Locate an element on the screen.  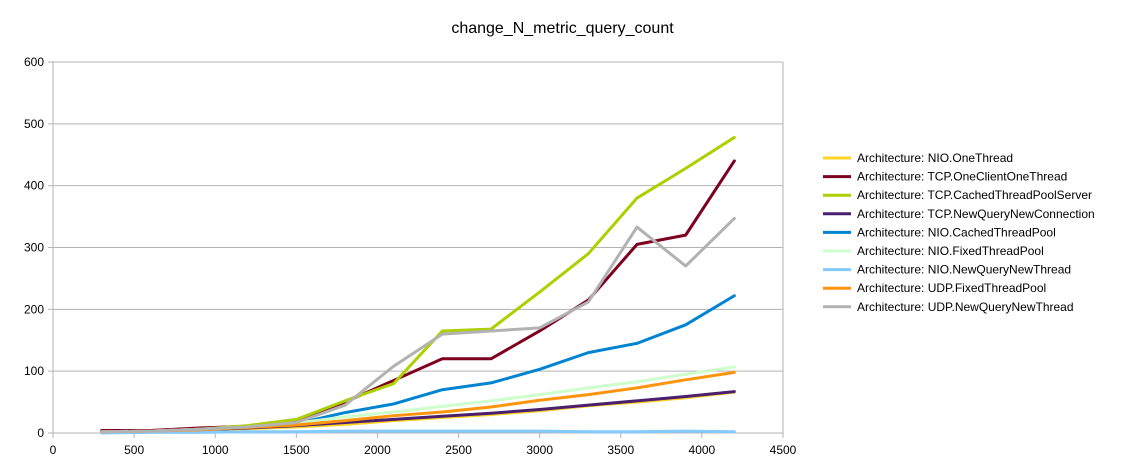
y-tick-label: 200 is located at coordinates (34, 309).